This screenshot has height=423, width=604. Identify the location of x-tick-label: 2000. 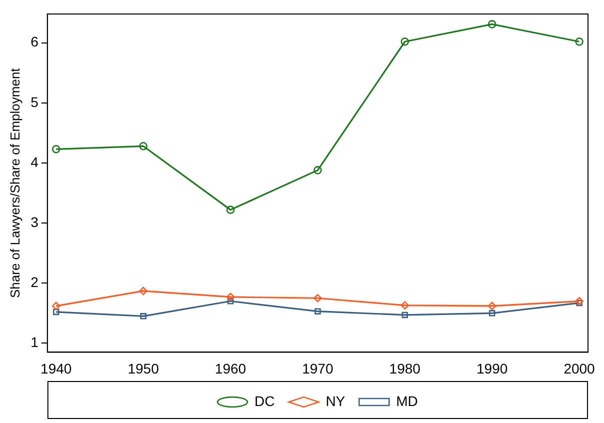
(580, 368).